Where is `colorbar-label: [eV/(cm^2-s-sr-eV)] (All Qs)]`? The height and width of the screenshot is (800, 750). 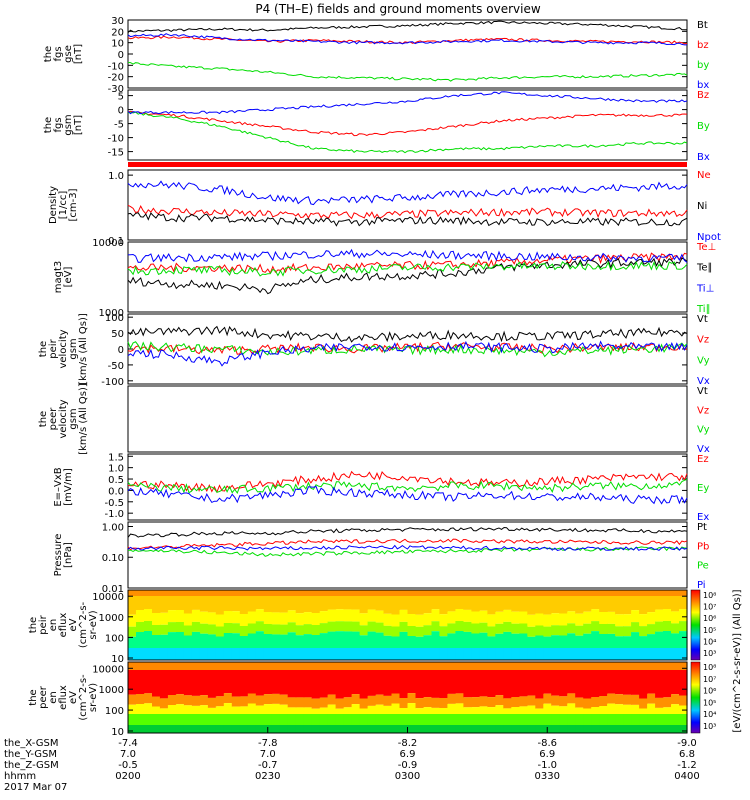
colorbar-label: [eV/(cm^2-s-sr-eV)] (All Qs)] is located at coordinates (737, 660).